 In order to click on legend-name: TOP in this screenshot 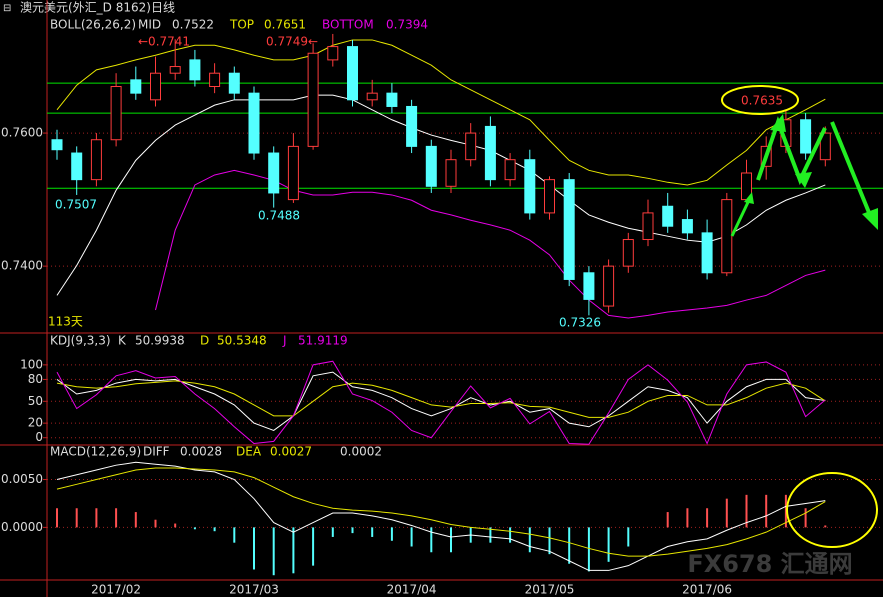, I will do `click(241, 25)`.